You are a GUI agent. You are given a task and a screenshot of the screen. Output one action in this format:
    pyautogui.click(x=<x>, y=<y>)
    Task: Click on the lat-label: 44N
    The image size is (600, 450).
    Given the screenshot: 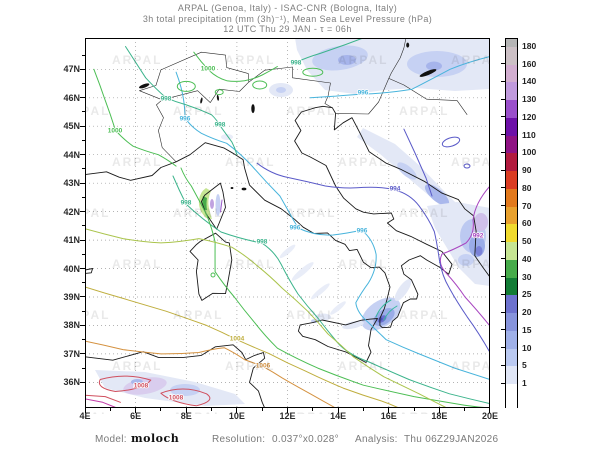 What is the action you would take?
    pyautogui.click(x=71, y=154)
    